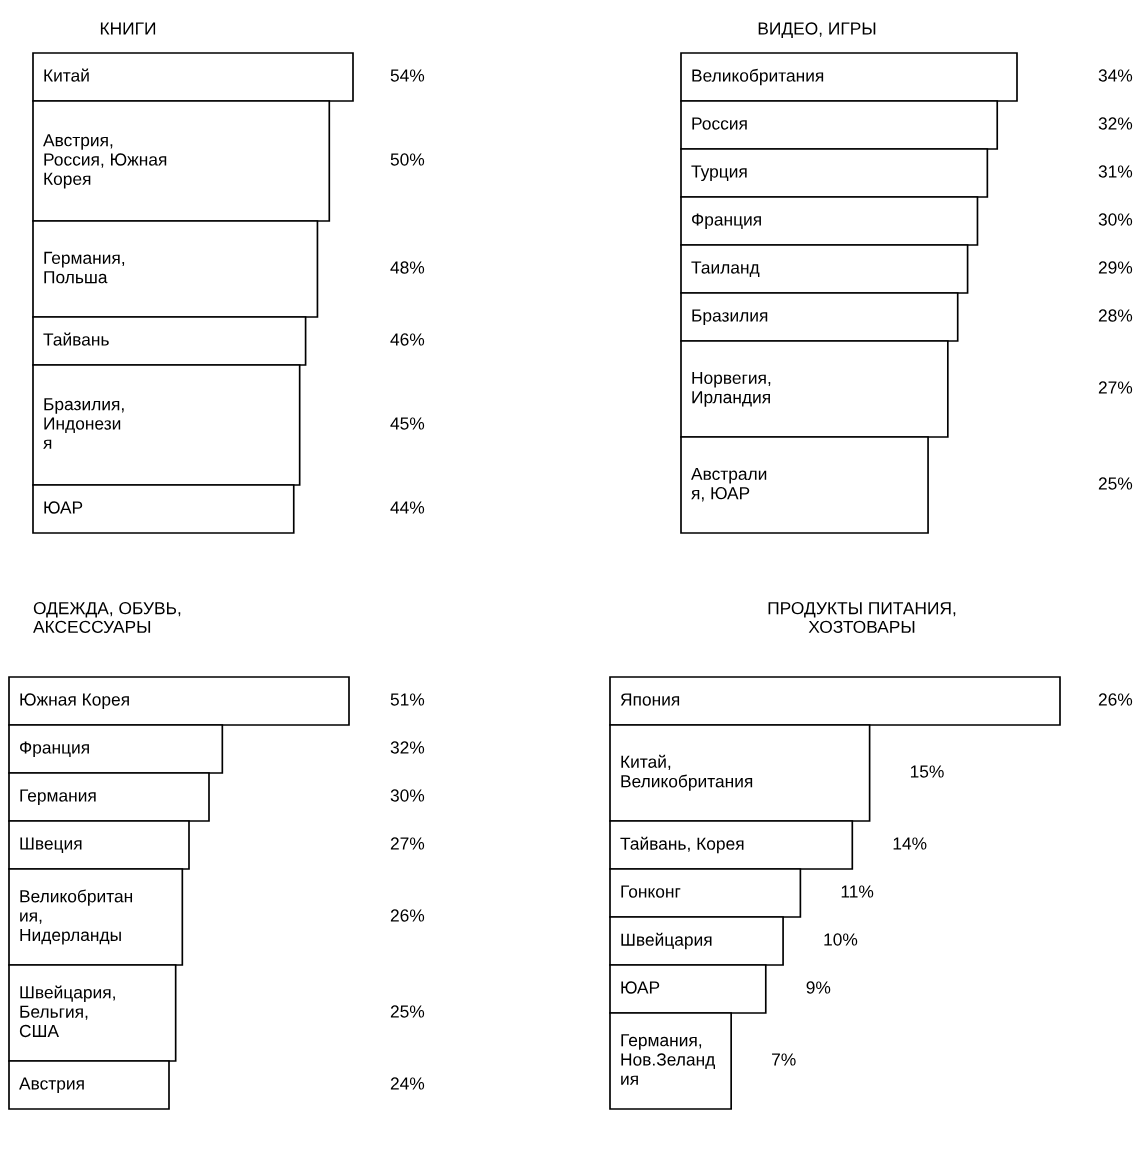  I want to click on chart-title: КНИГИ, so click(128, 28).